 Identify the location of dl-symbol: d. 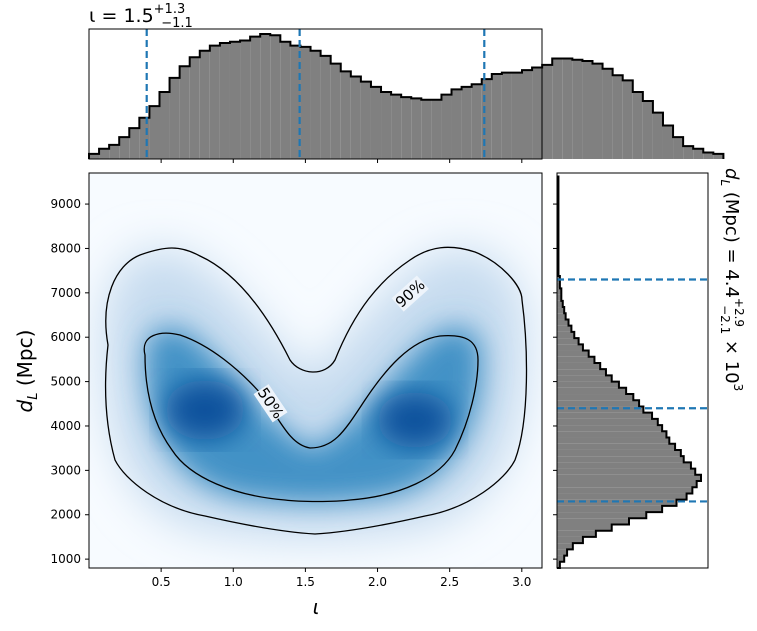
(731, 174).